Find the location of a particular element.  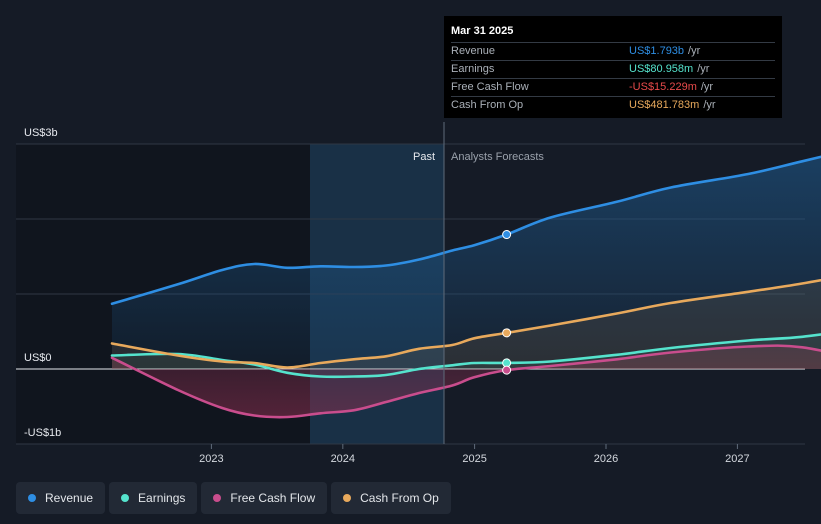

hover-markers is located at coordinates (507, 302).